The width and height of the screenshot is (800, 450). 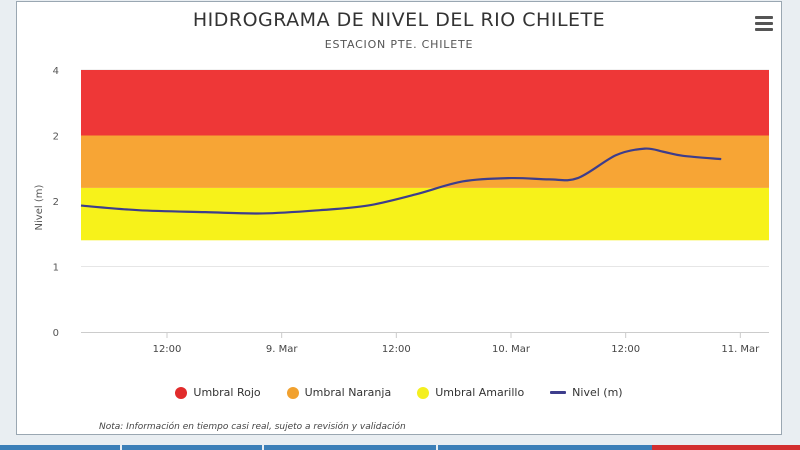 I want to click on hamburger-menu-icon, so click(x=764, y=24).